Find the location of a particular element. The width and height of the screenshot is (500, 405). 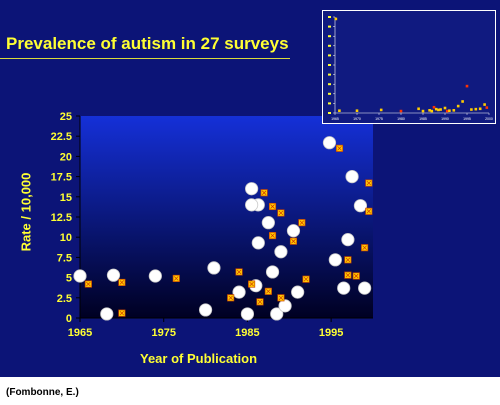

source-note: (Fombonne, E.) is located at coordinates (42, 392).